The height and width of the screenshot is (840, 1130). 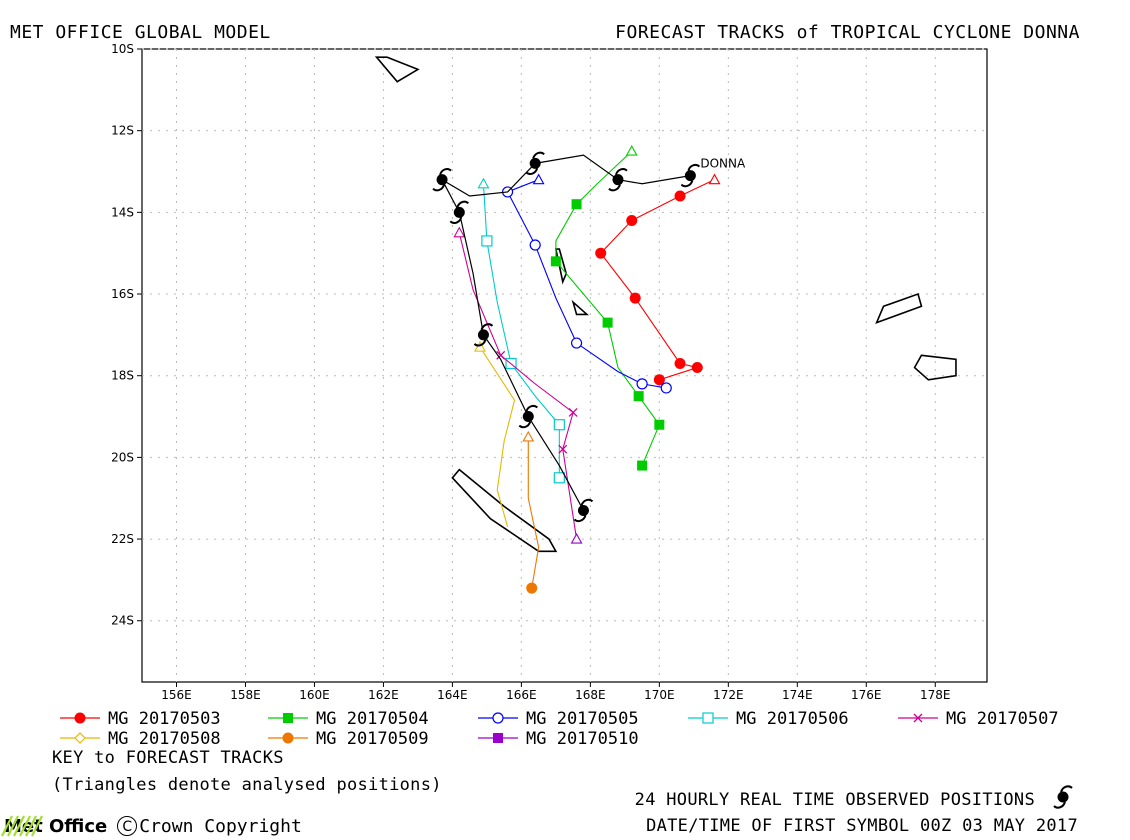 I want to click on x-tick-label: 172E, so click(x=728, y=695).